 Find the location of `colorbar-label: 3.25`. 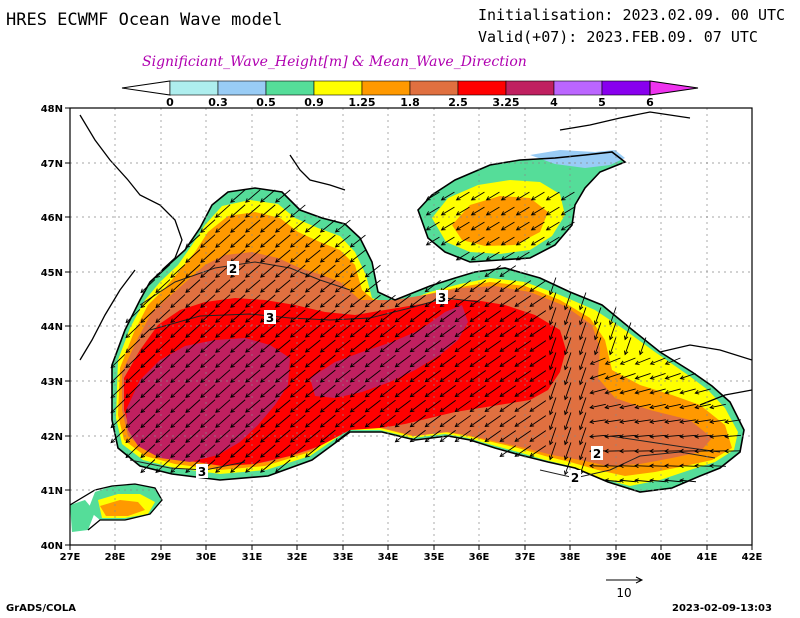

colorbar-label: 3.25 is located at coordinates (505, 102).